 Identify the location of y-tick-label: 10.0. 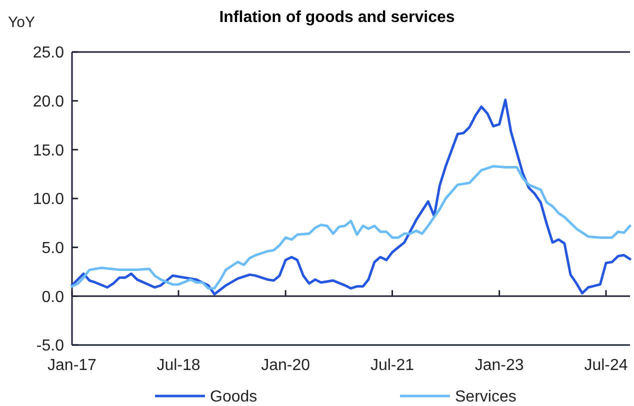
(48, 199).